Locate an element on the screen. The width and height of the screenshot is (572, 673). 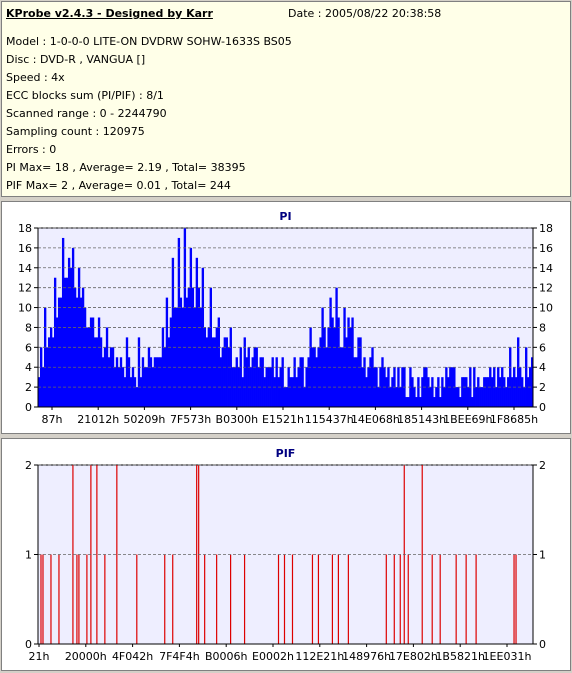
y-tick-label-right: 18 is located at coordinates (546, 228).